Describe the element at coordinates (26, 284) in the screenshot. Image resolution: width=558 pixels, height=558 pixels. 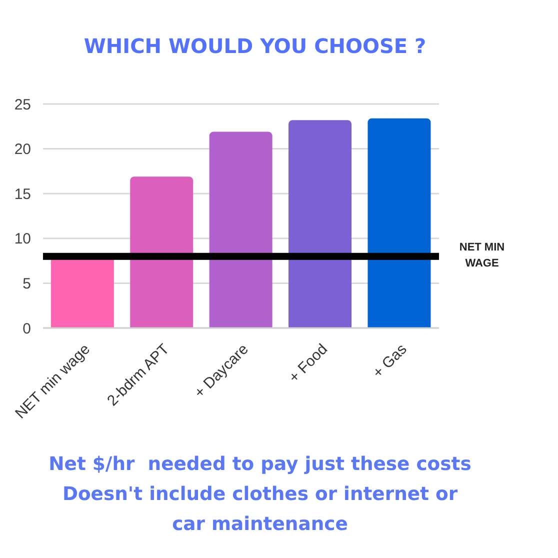
I see `y-tick-label: 5` at that location.